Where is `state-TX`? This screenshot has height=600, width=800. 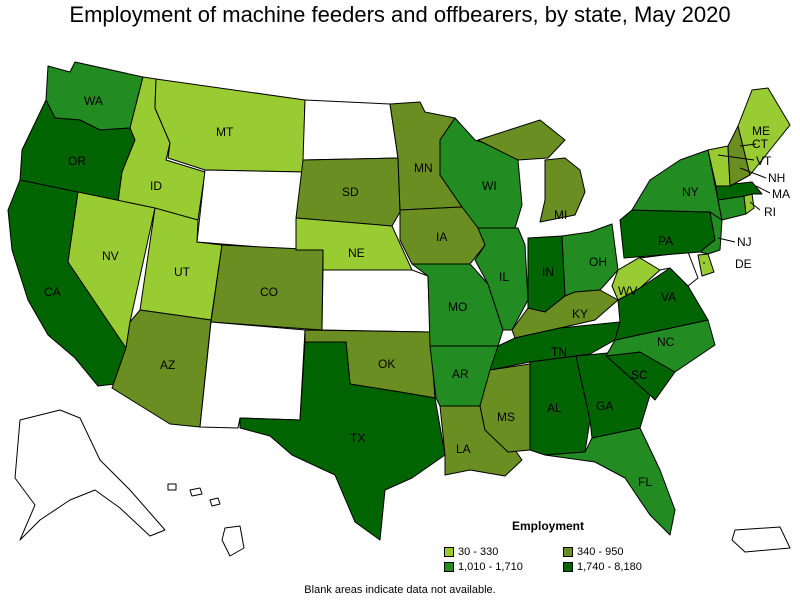
state-TX is located at coordinates (342, 441).